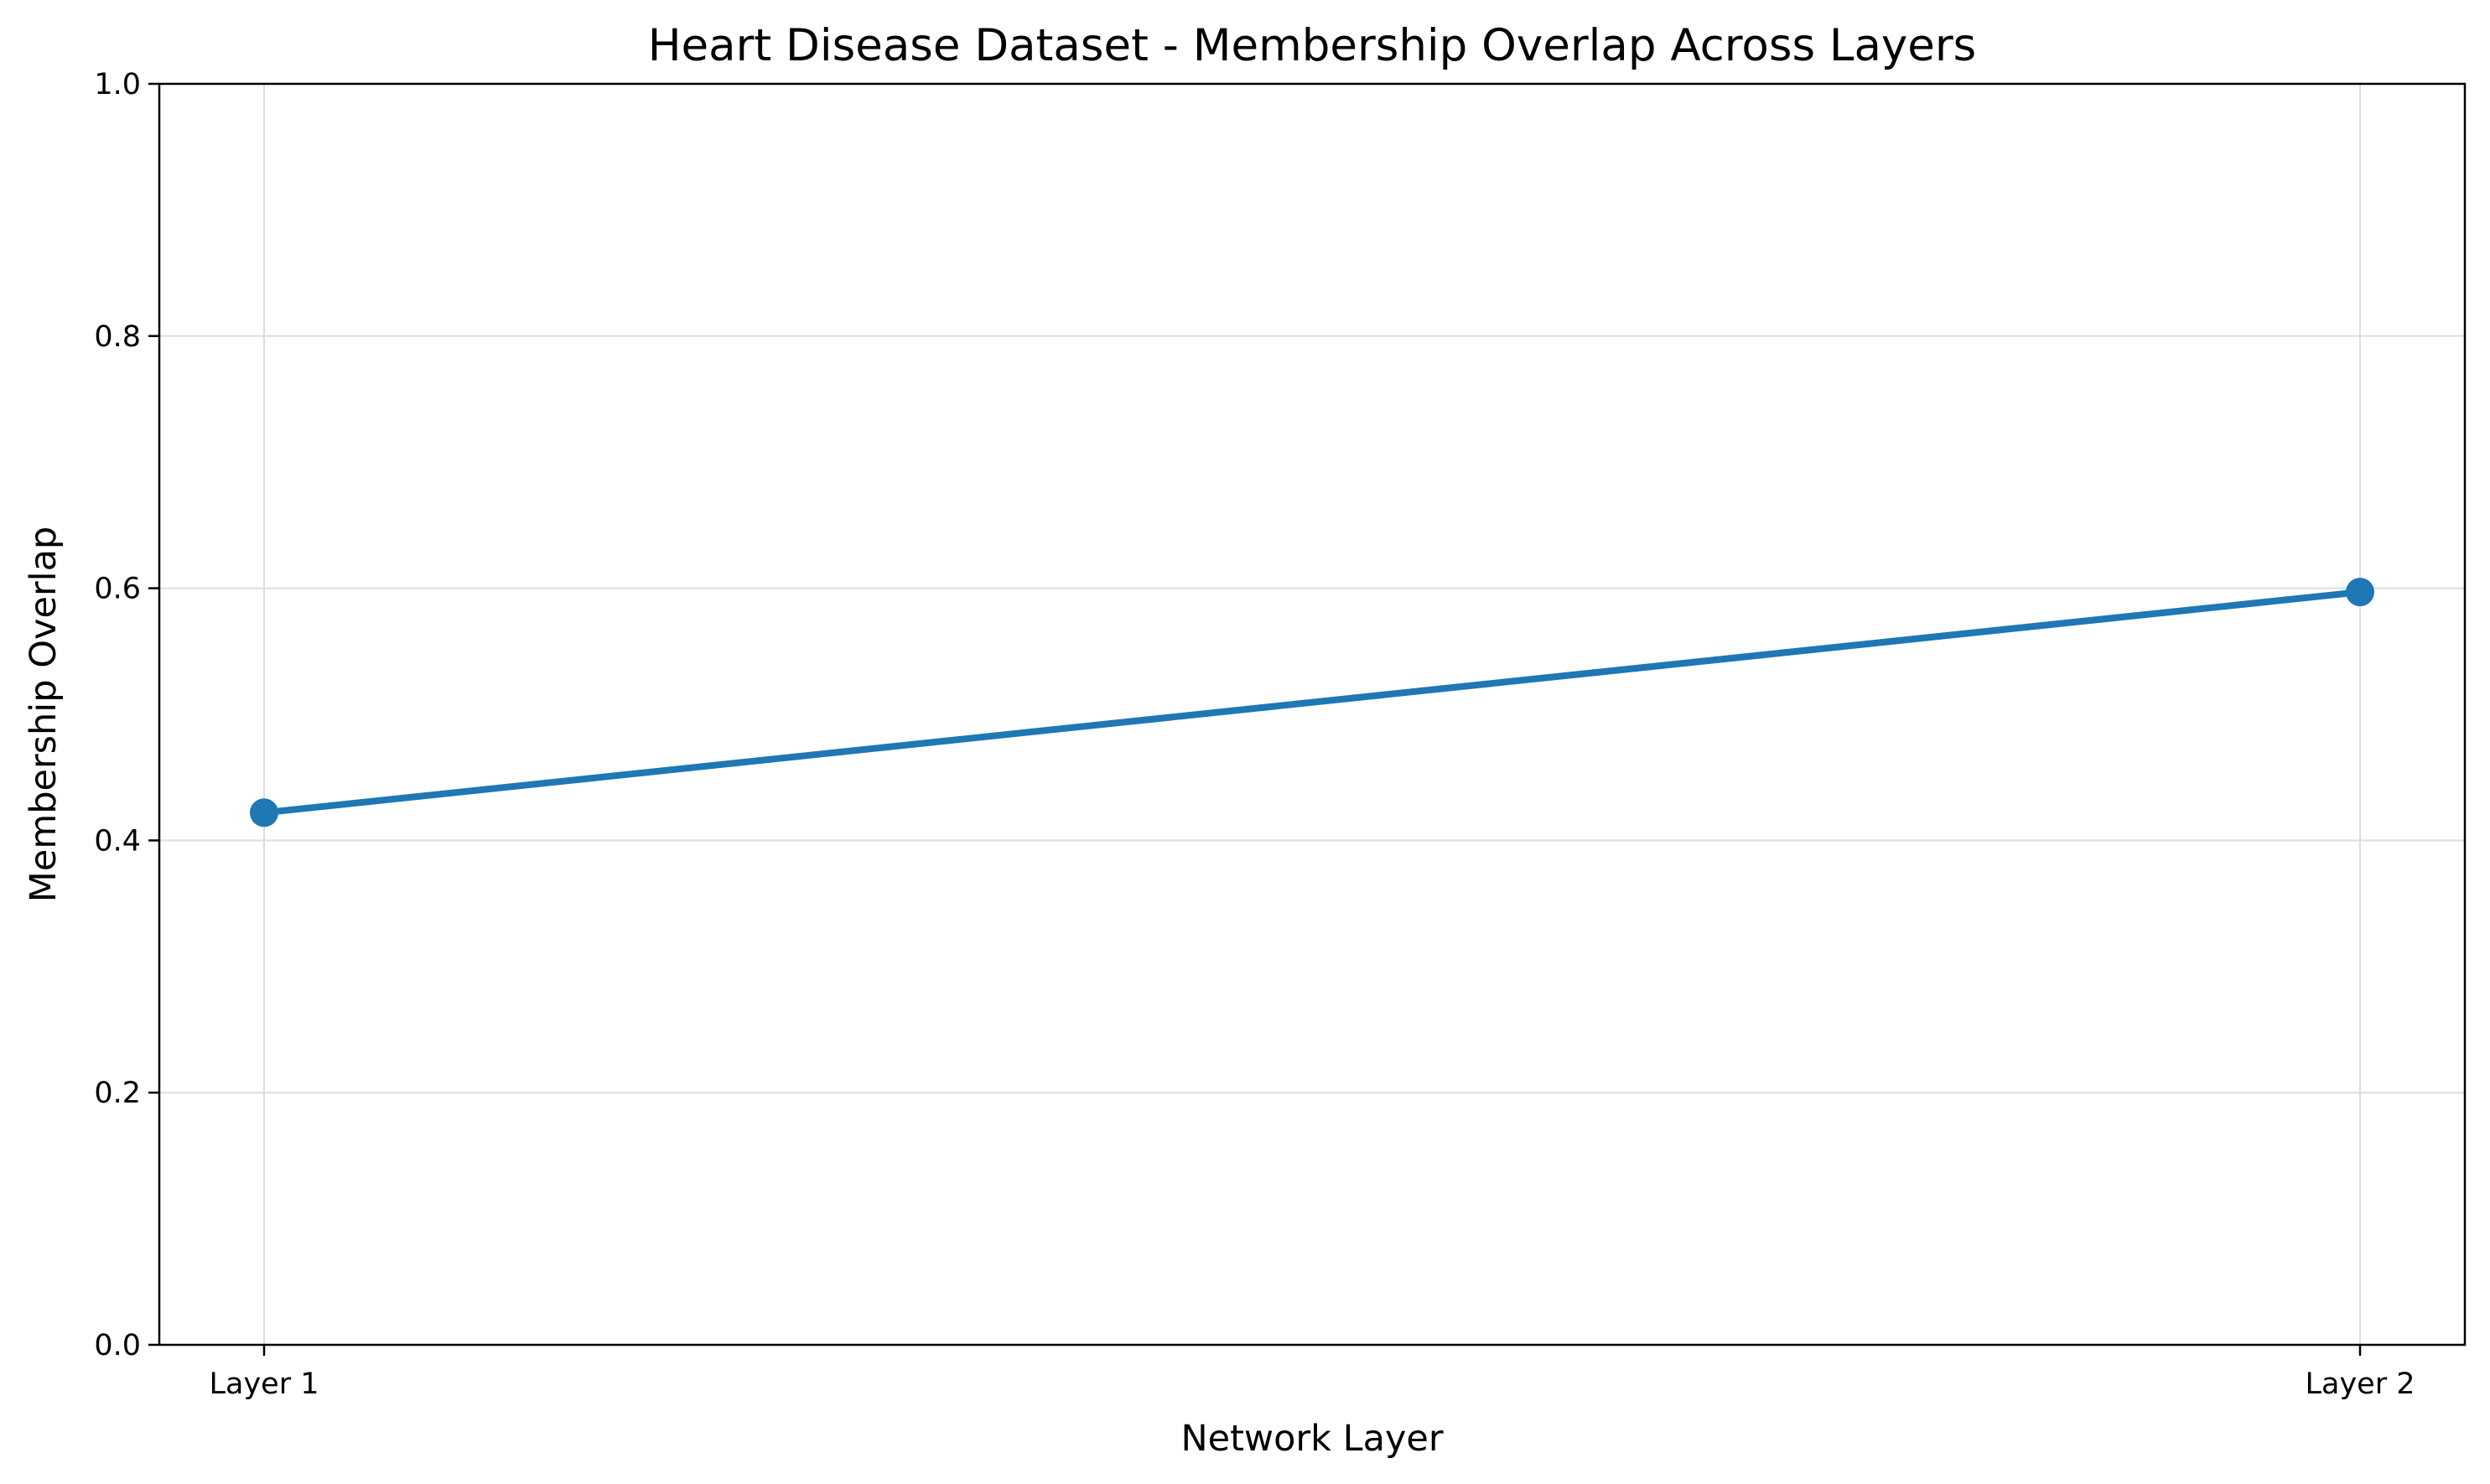 The height and width of the screenshot is (1484, 2490). What do you see at coordinates (117, 337) in the screenshot?
I see `y-tick-label: 0.8` at bounding box center [117, 337].